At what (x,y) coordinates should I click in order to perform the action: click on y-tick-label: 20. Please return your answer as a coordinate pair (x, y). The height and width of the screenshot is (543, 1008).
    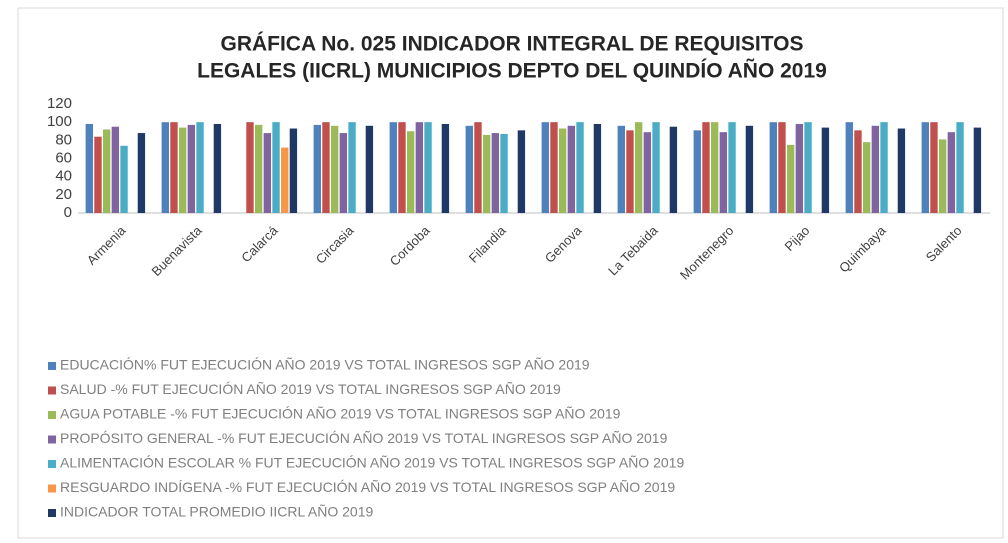
    Looking at the image, I should click on (63, 194).